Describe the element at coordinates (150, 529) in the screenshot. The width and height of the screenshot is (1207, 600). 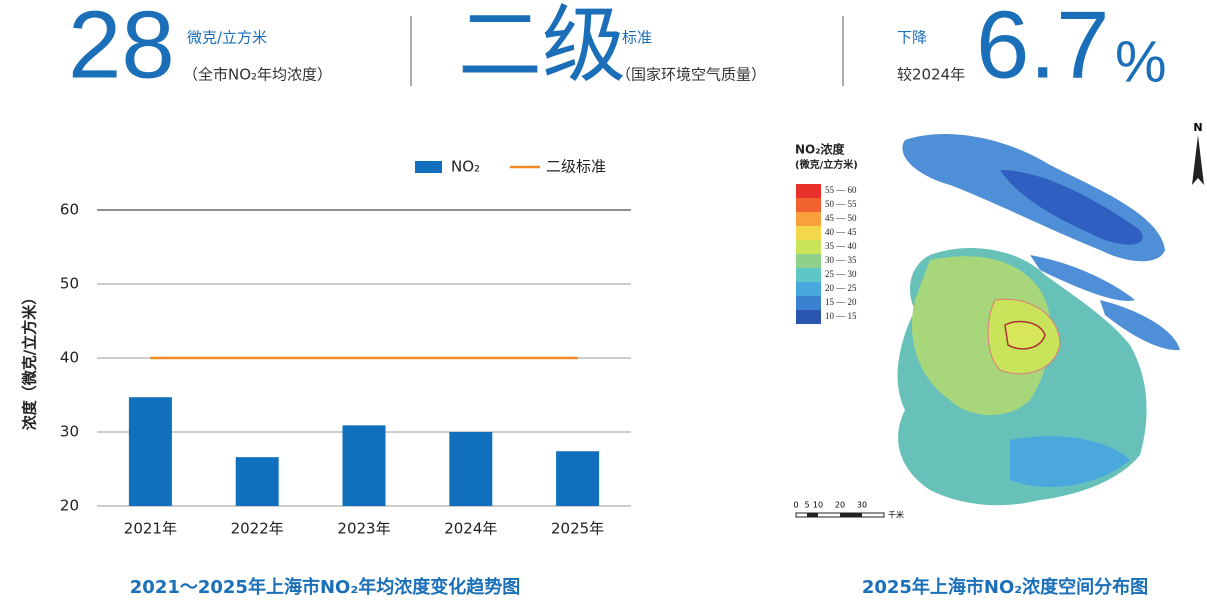
I see `x-tick-label: 2021年` at that location.